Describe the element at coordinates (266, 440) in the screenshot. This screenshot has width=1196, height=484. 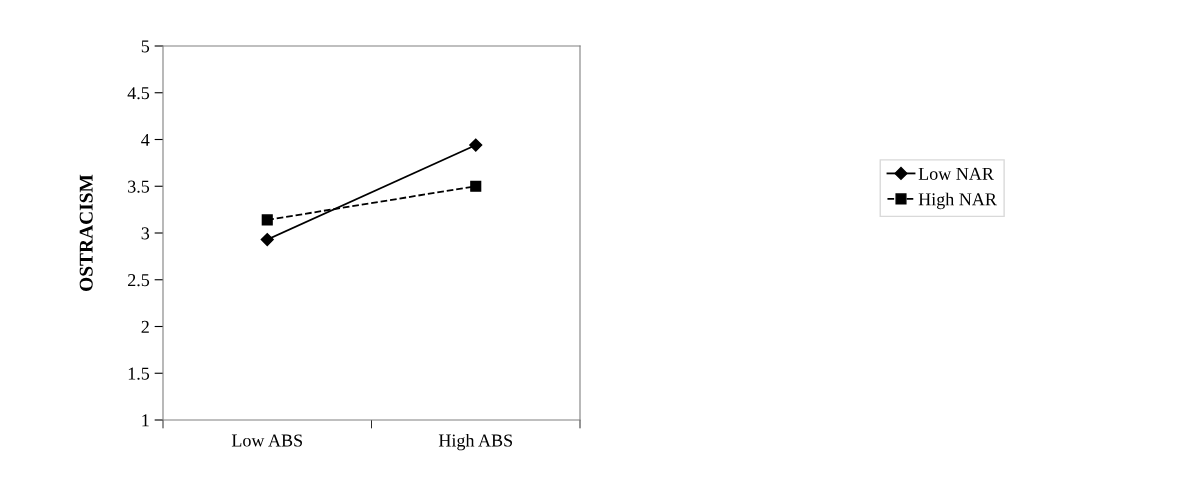
I see `x-tick-label: Low ABS` at that location.